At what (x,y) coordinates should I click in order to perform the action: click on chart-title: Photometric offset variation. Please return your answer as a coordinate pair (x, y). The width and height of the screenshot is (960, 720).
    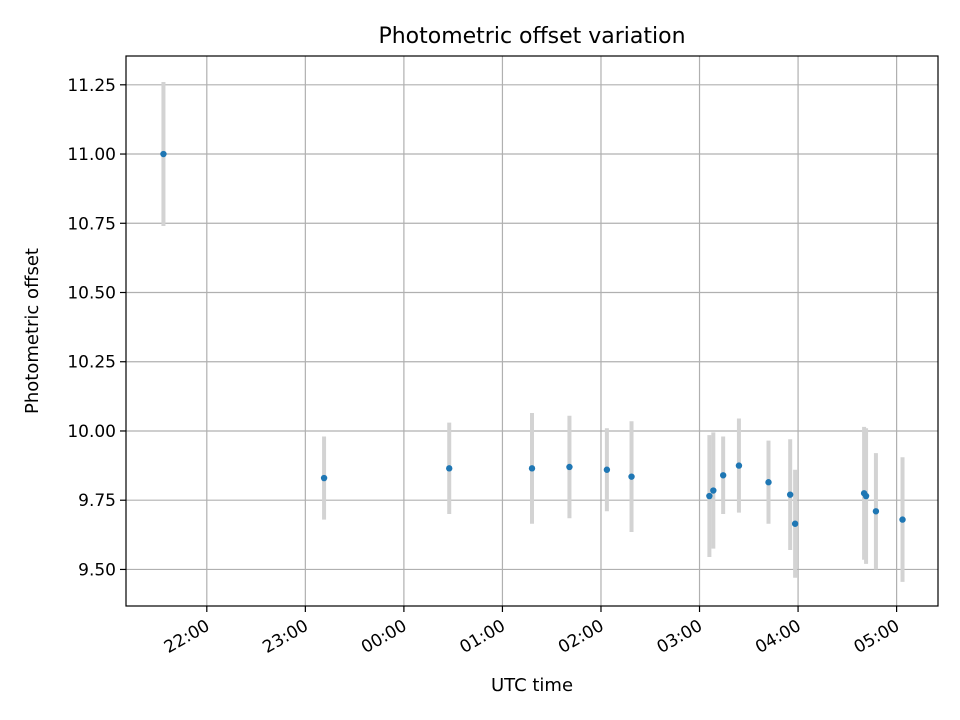
    Looking at the image, I should click on (531, 36).